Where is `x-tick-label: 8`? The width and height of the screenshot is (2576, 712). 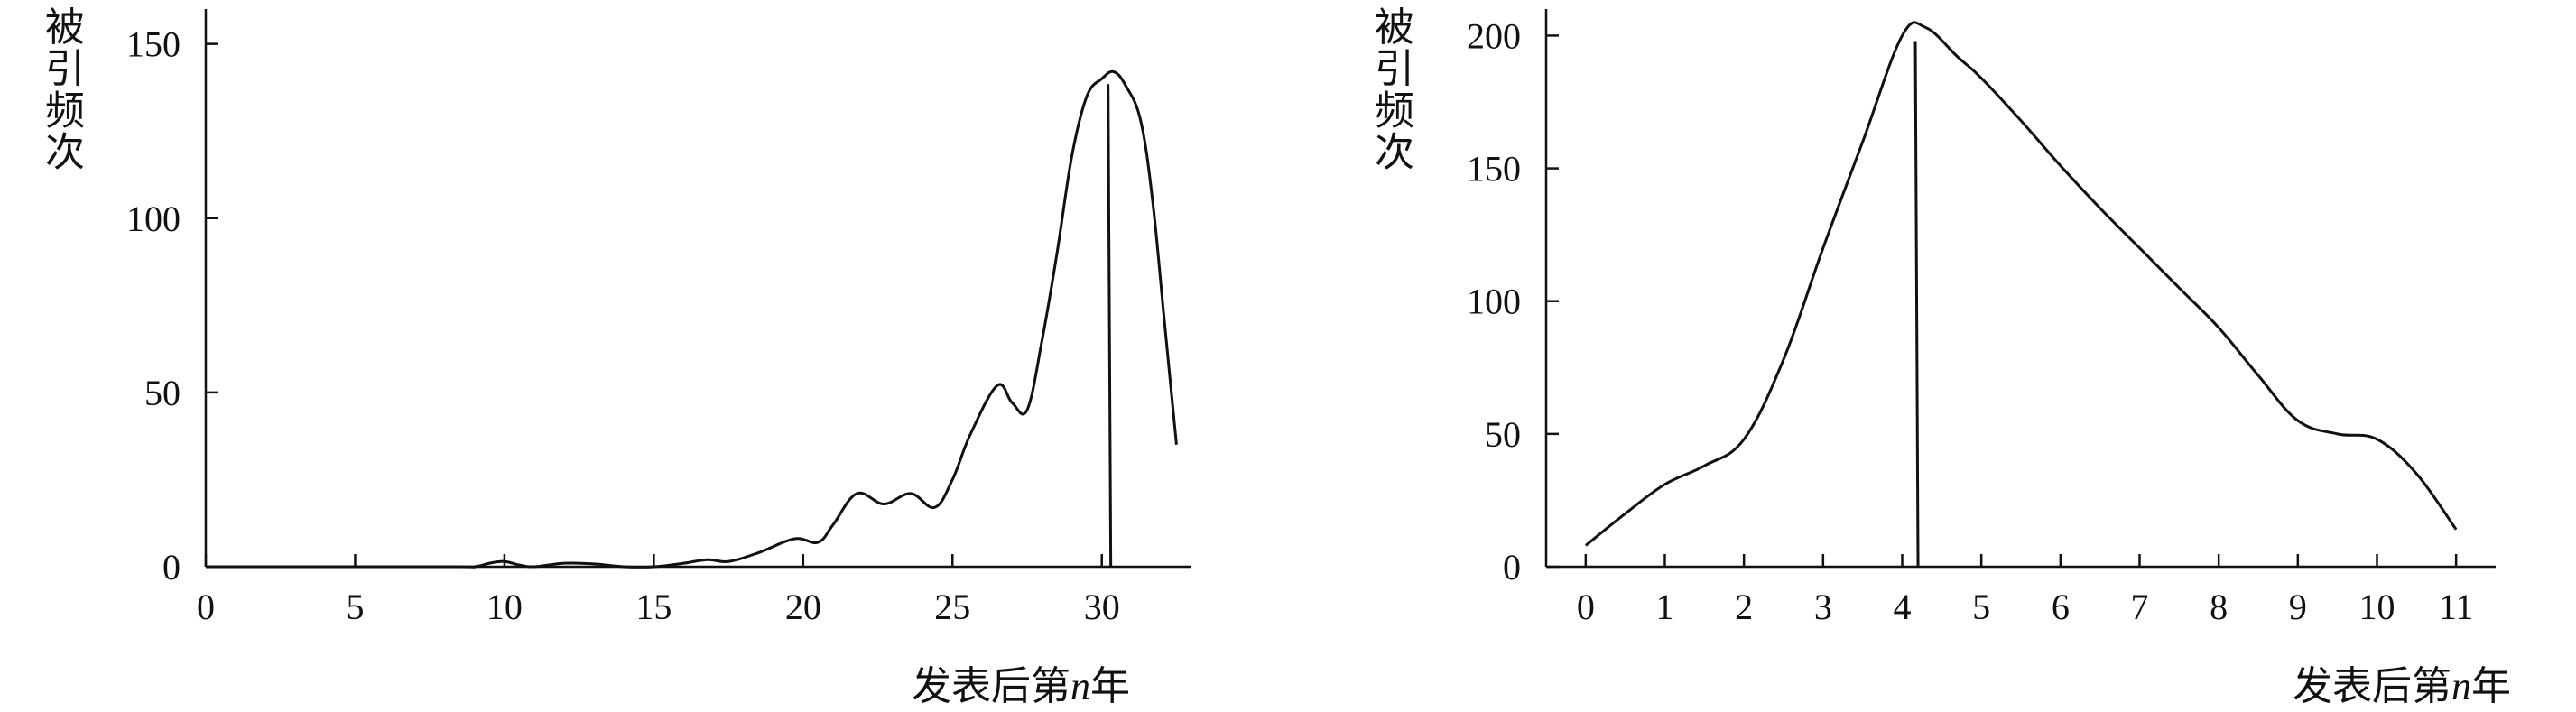 x-tick-label: 8 is located at coordinates (2219, 607).